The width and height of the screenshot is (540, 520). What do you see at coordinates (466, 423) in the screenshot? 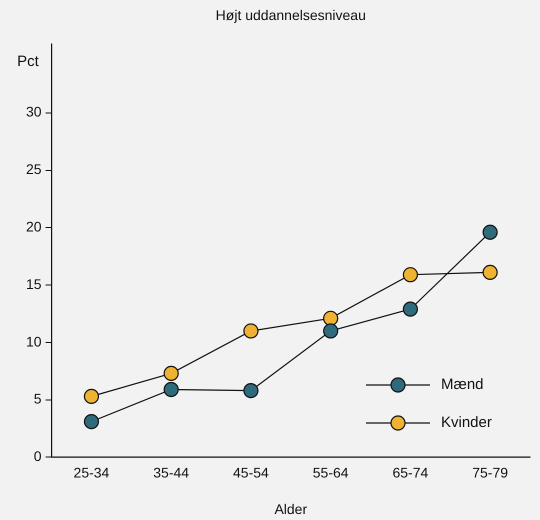
I see `legend-label: Kvinder` at bounding box center [466, 423].